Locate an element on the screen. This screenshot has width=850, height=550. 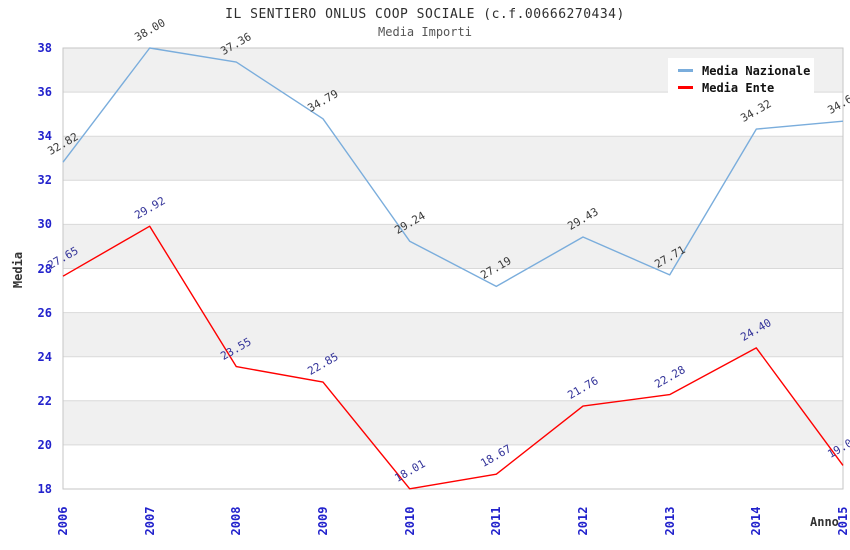
legend-item-media-nazionale: Media Nazionale is located at coordinates (744, 70).